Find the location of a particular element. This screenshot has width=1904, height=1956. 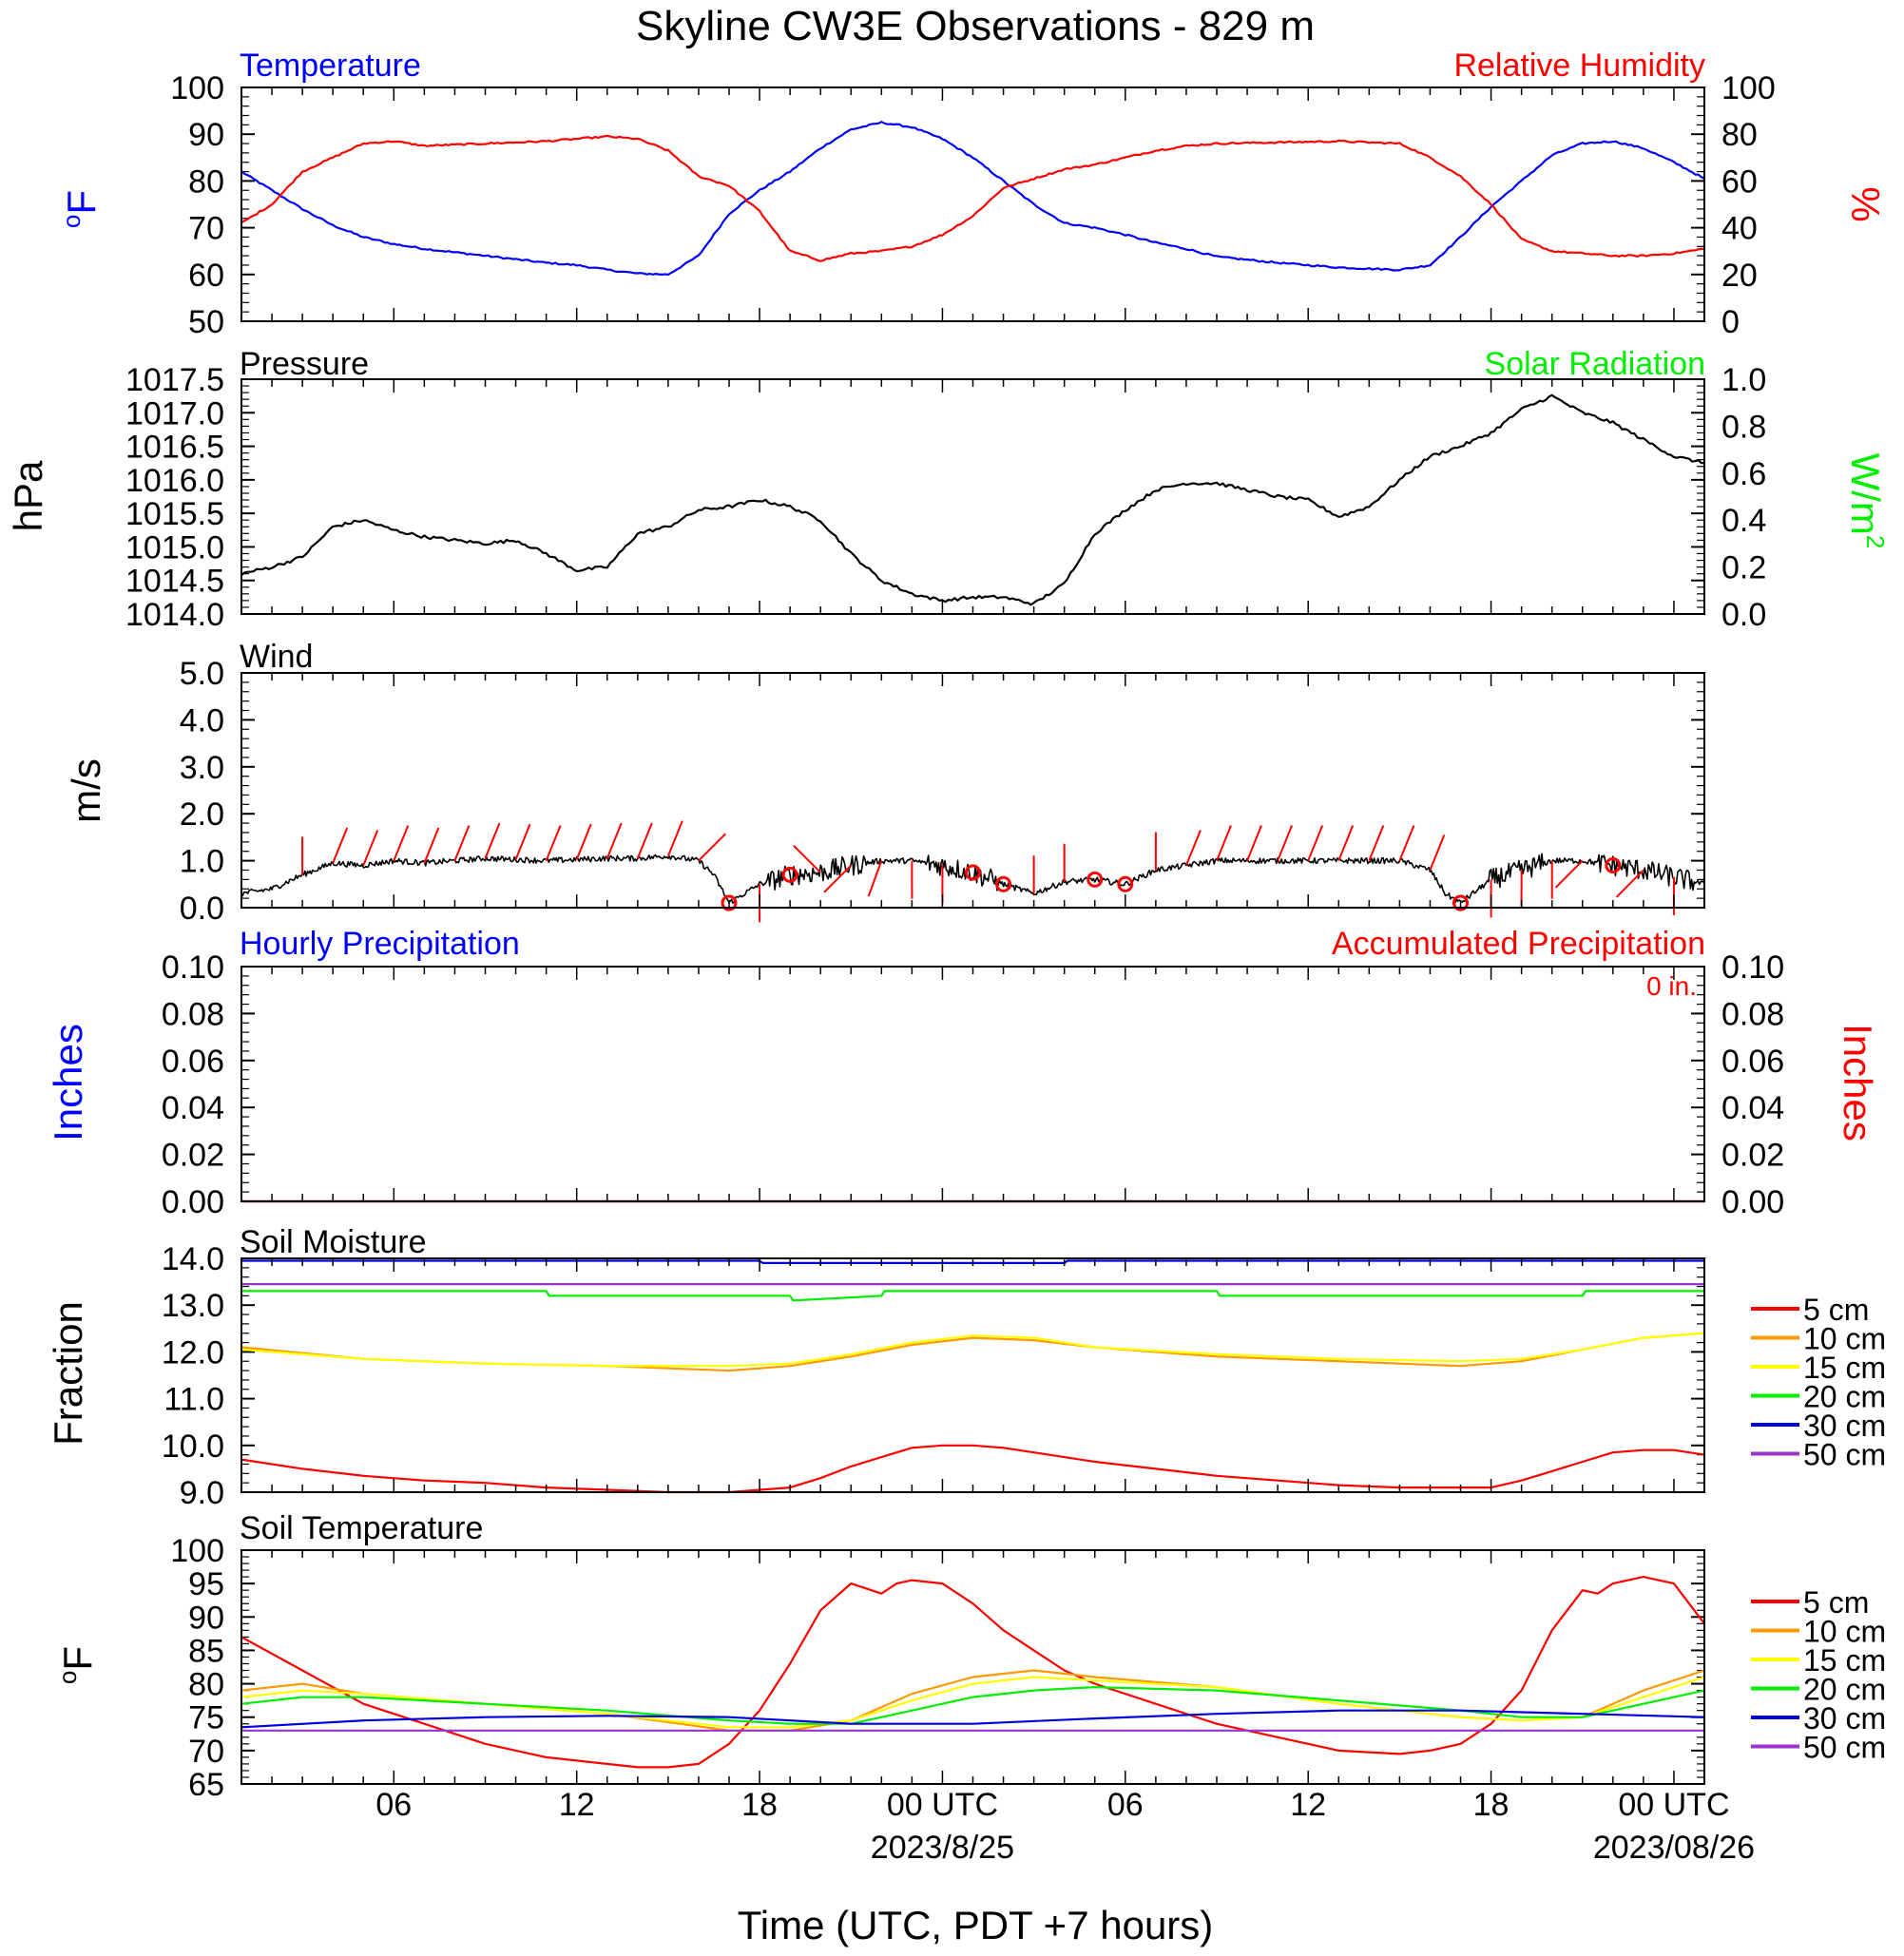

y-right-tick-label: 0.04 is located at coordinates (1753, 1108).